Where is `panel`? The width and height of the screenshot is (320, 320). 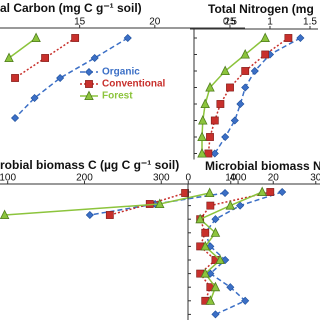
panel is located at coordinates (122, 200).